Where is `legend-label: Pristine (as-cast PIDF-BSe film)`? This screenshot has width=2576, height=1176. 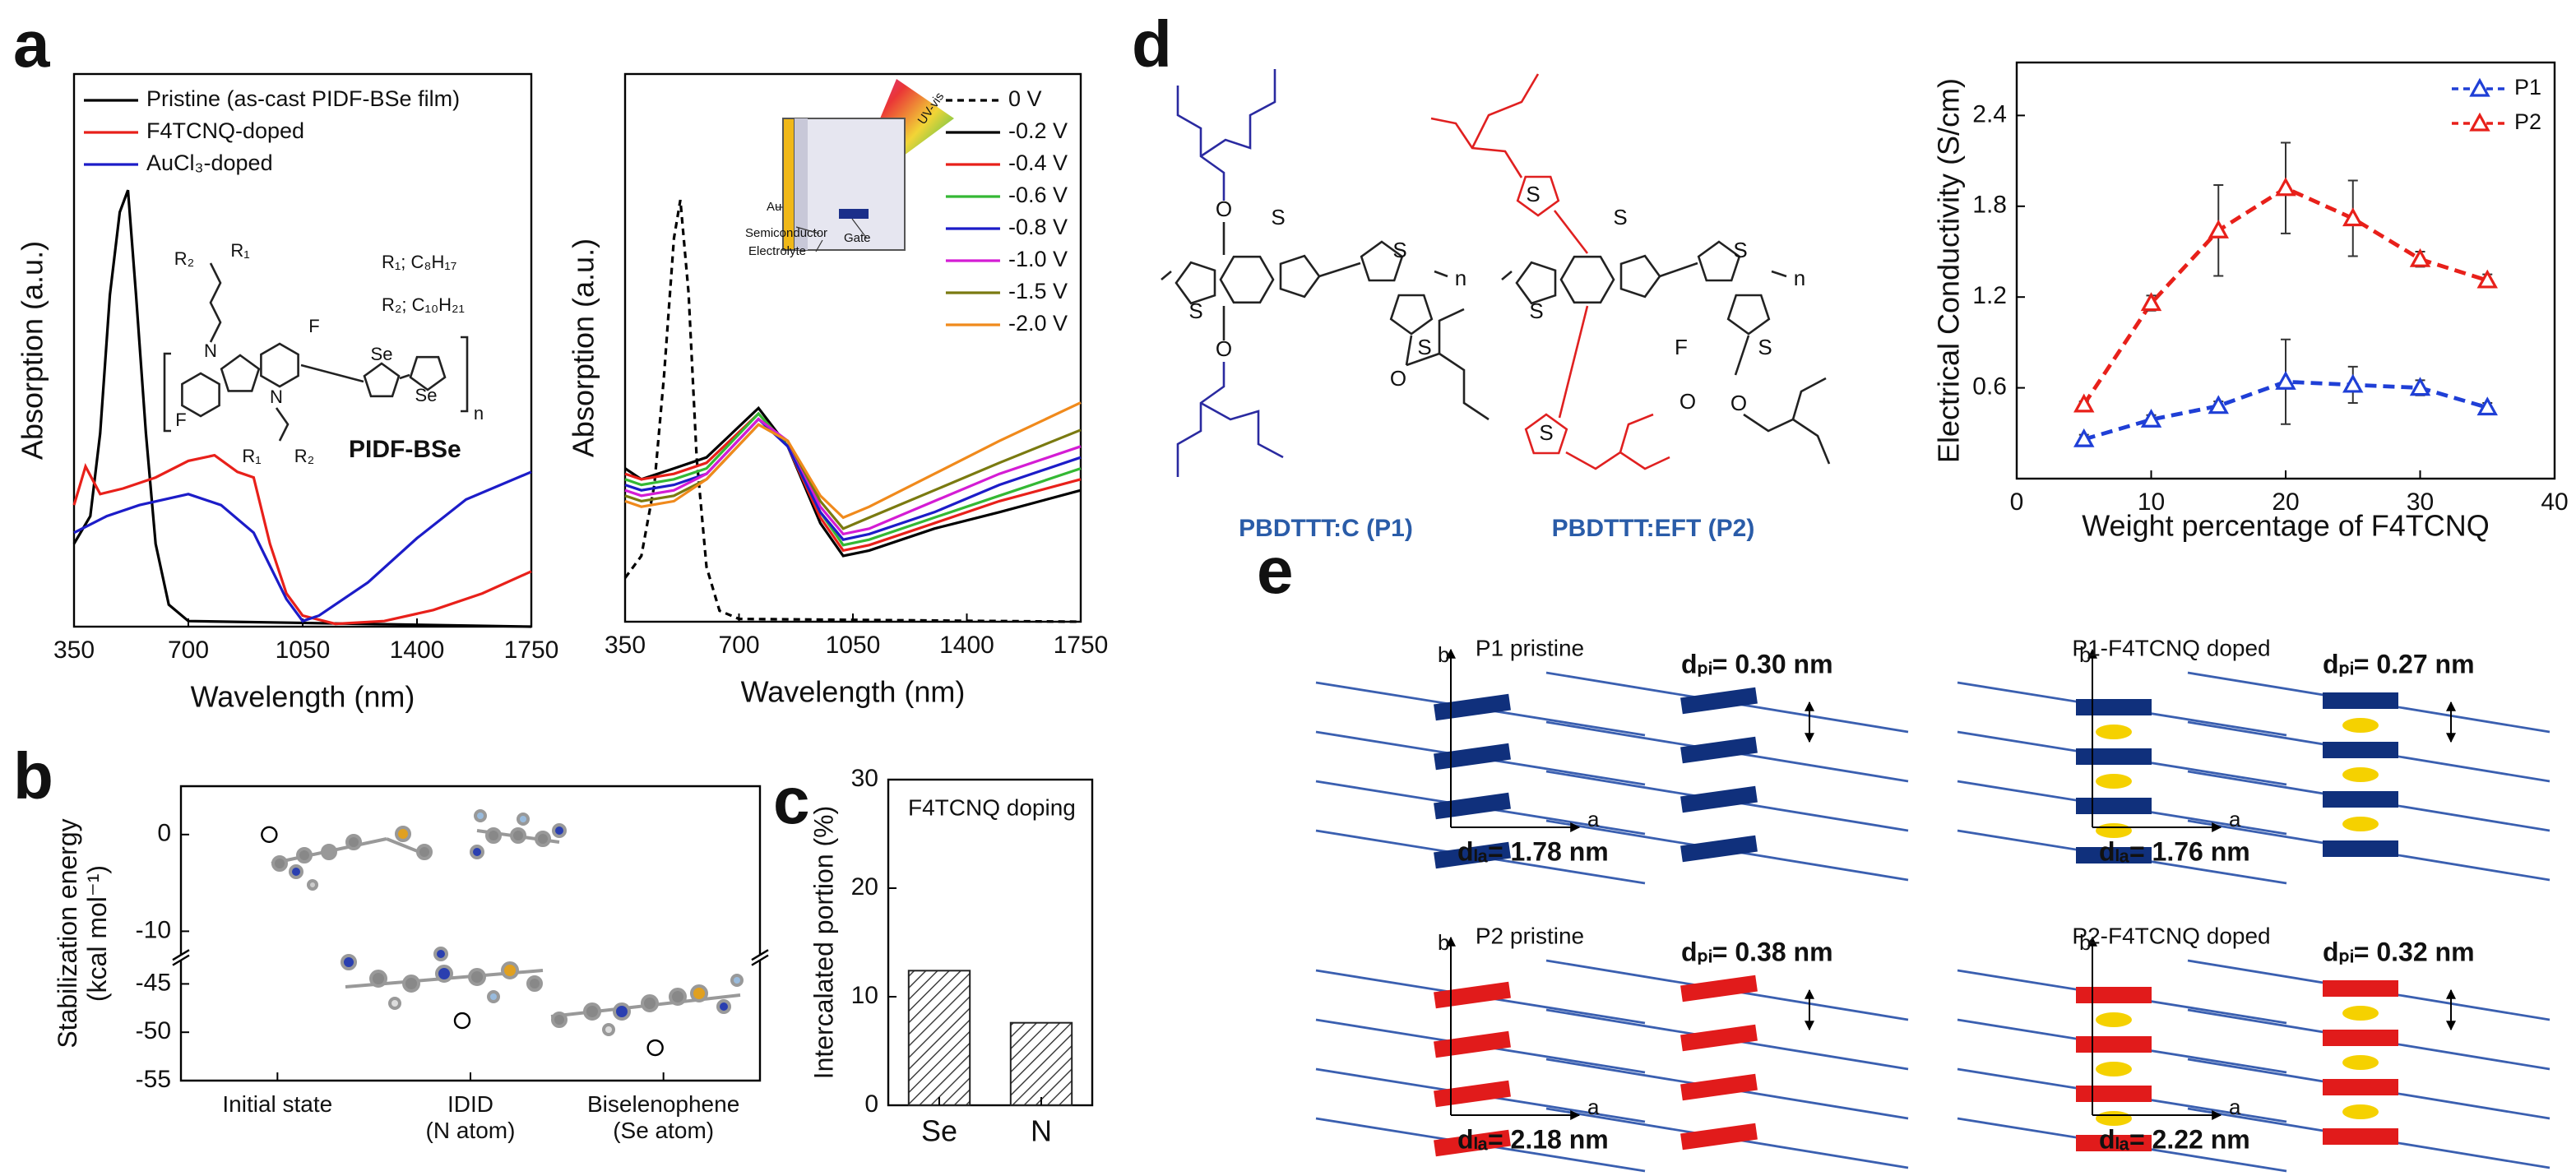 legend-label: Pristine (as-cast PIDF-BSe film) is located at coordinates (303, 98).